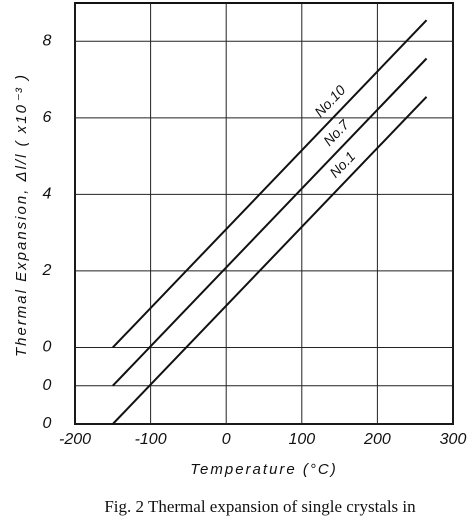 The height and width of the screenshot is (517, 474). I want to click on x-tick-label: 200, so click(377, 439).